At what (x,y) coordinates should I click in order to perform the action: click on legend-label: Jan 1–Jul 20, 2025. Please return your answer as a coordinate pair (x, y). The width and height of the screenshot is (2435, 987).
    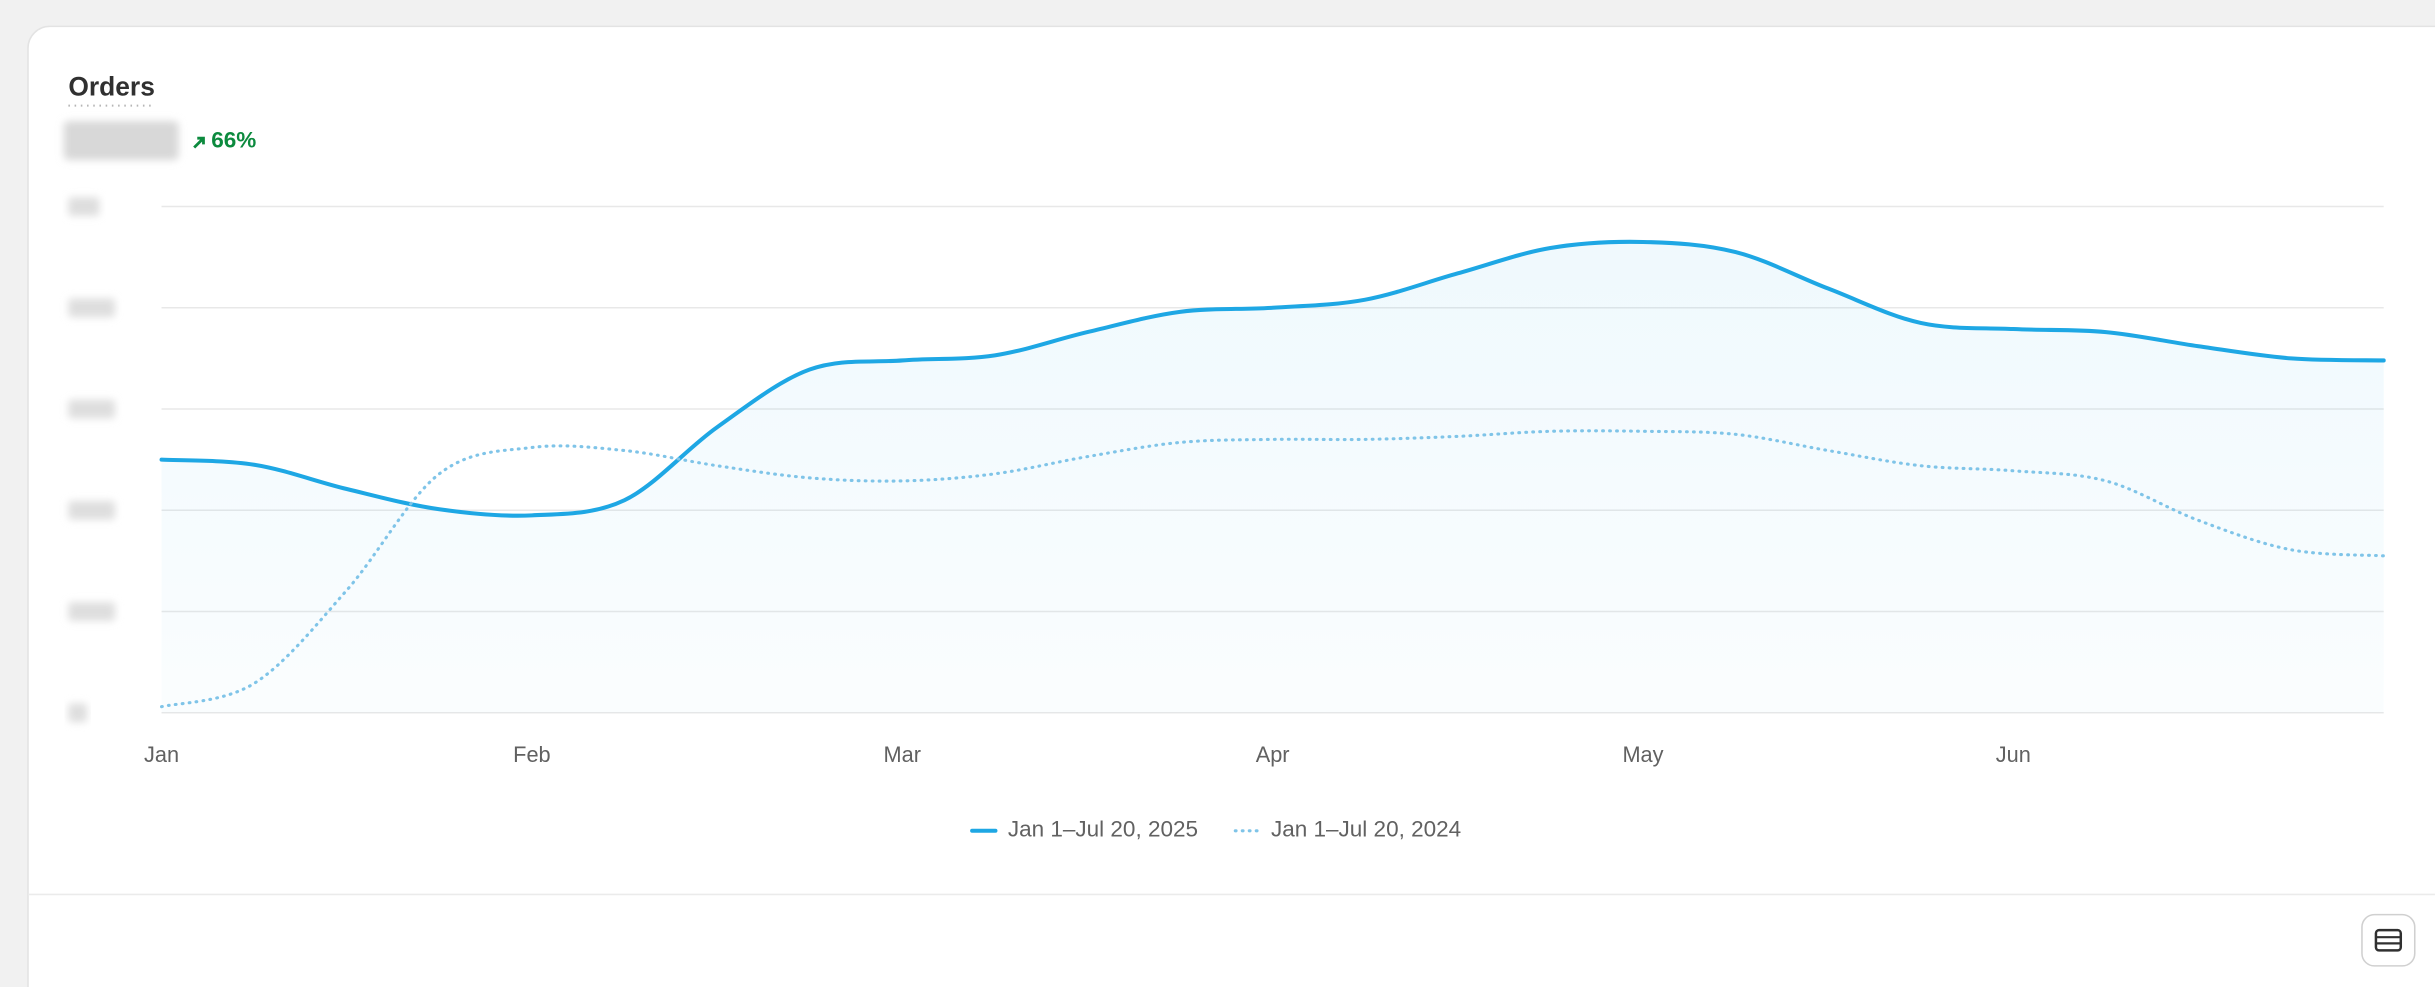
    Looking at the image, I should click on (1103, 829).